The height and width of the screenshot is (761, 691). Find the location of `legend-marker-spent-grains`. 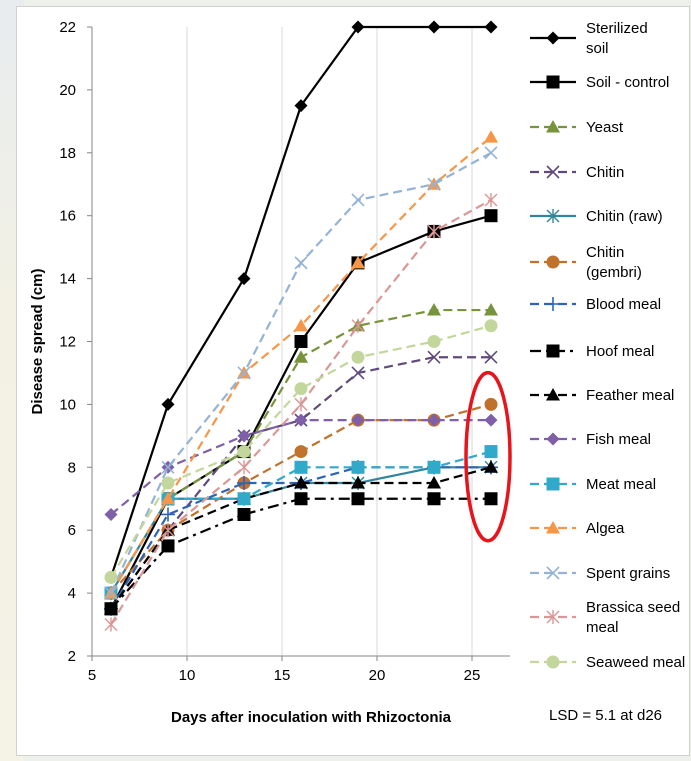

legend-marker-spent-grains is located at coordinates (553, 573).